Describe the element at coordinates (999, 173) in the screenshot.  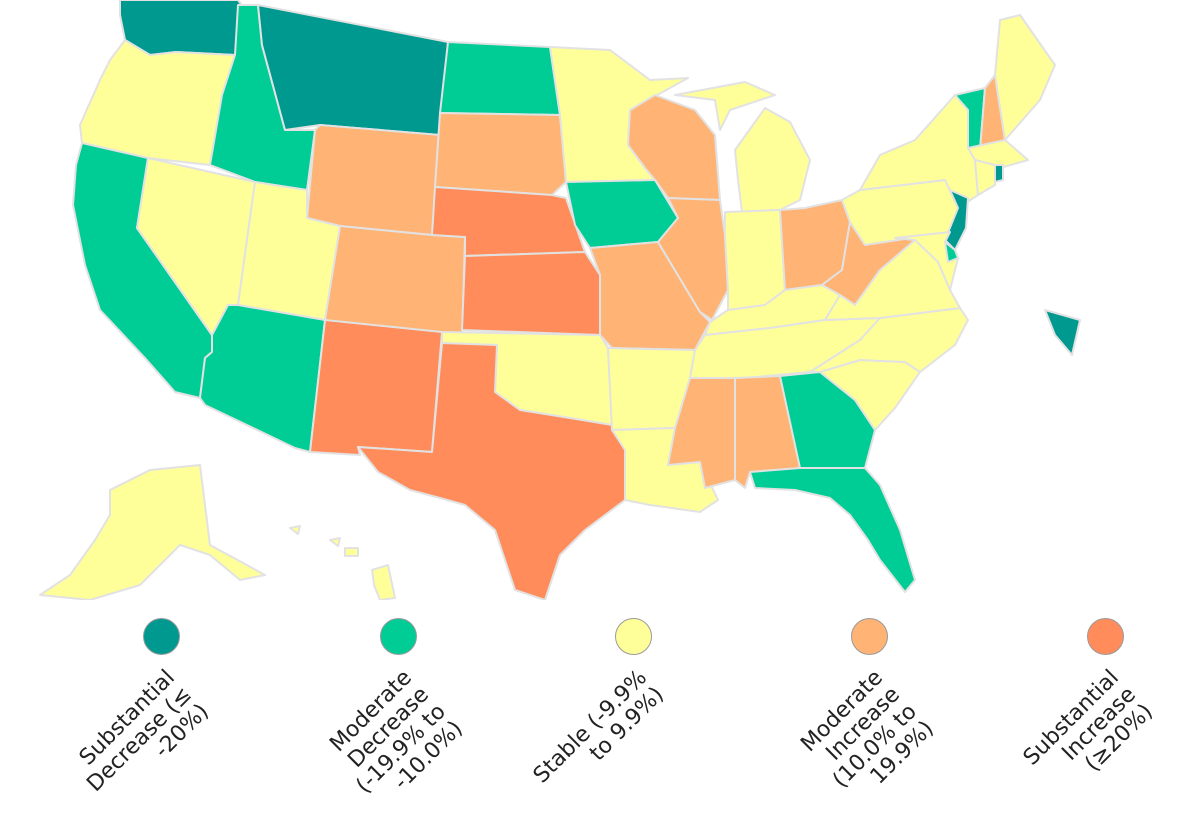
I see `state-RI` at that location.